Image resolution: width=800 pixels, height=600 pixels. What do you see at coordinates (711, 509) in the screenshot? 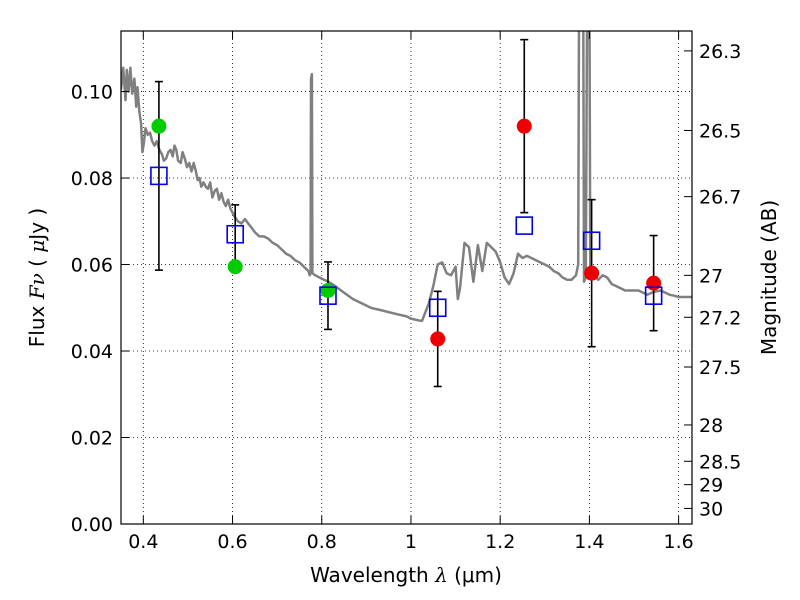
I see `right-tick-label: 30` at bounding box center [711, 509].